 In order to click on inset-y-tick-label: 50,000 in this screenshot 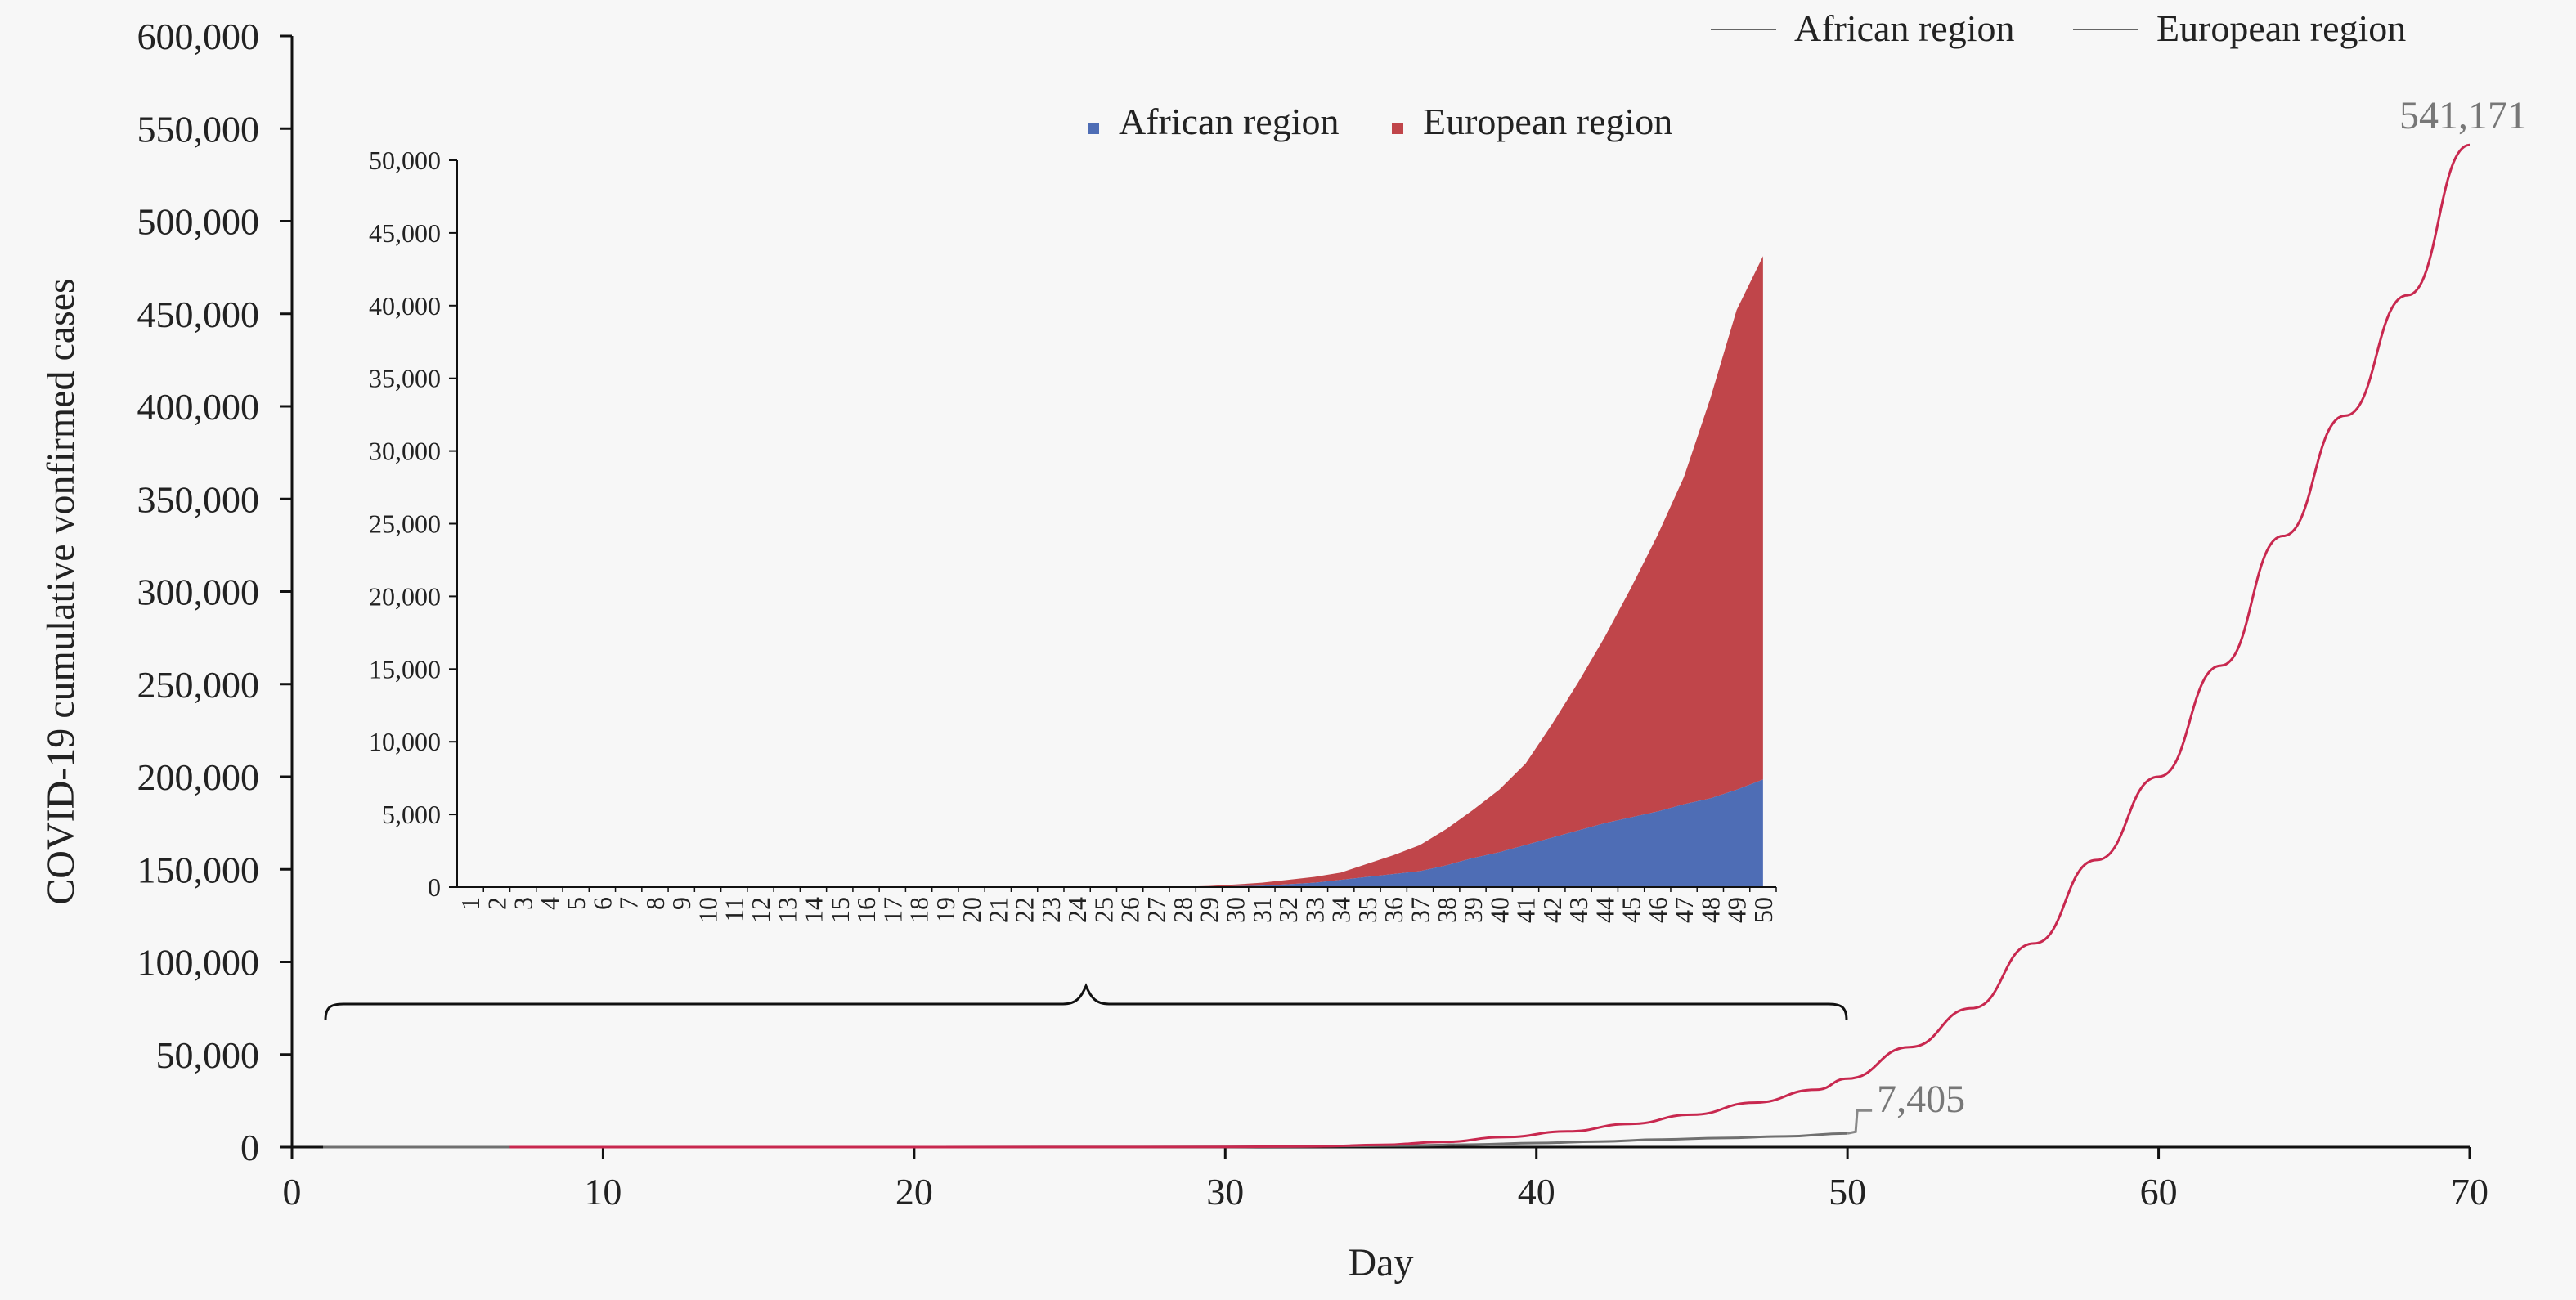, I will do `click(405, 161)`.